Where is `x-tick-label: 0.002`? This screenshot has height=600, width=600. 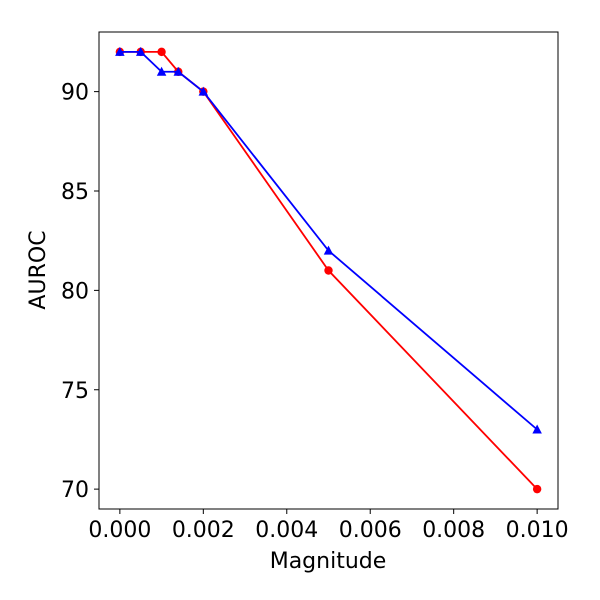 x-tick-label: 0.002 is located at coordinates (203, 530).